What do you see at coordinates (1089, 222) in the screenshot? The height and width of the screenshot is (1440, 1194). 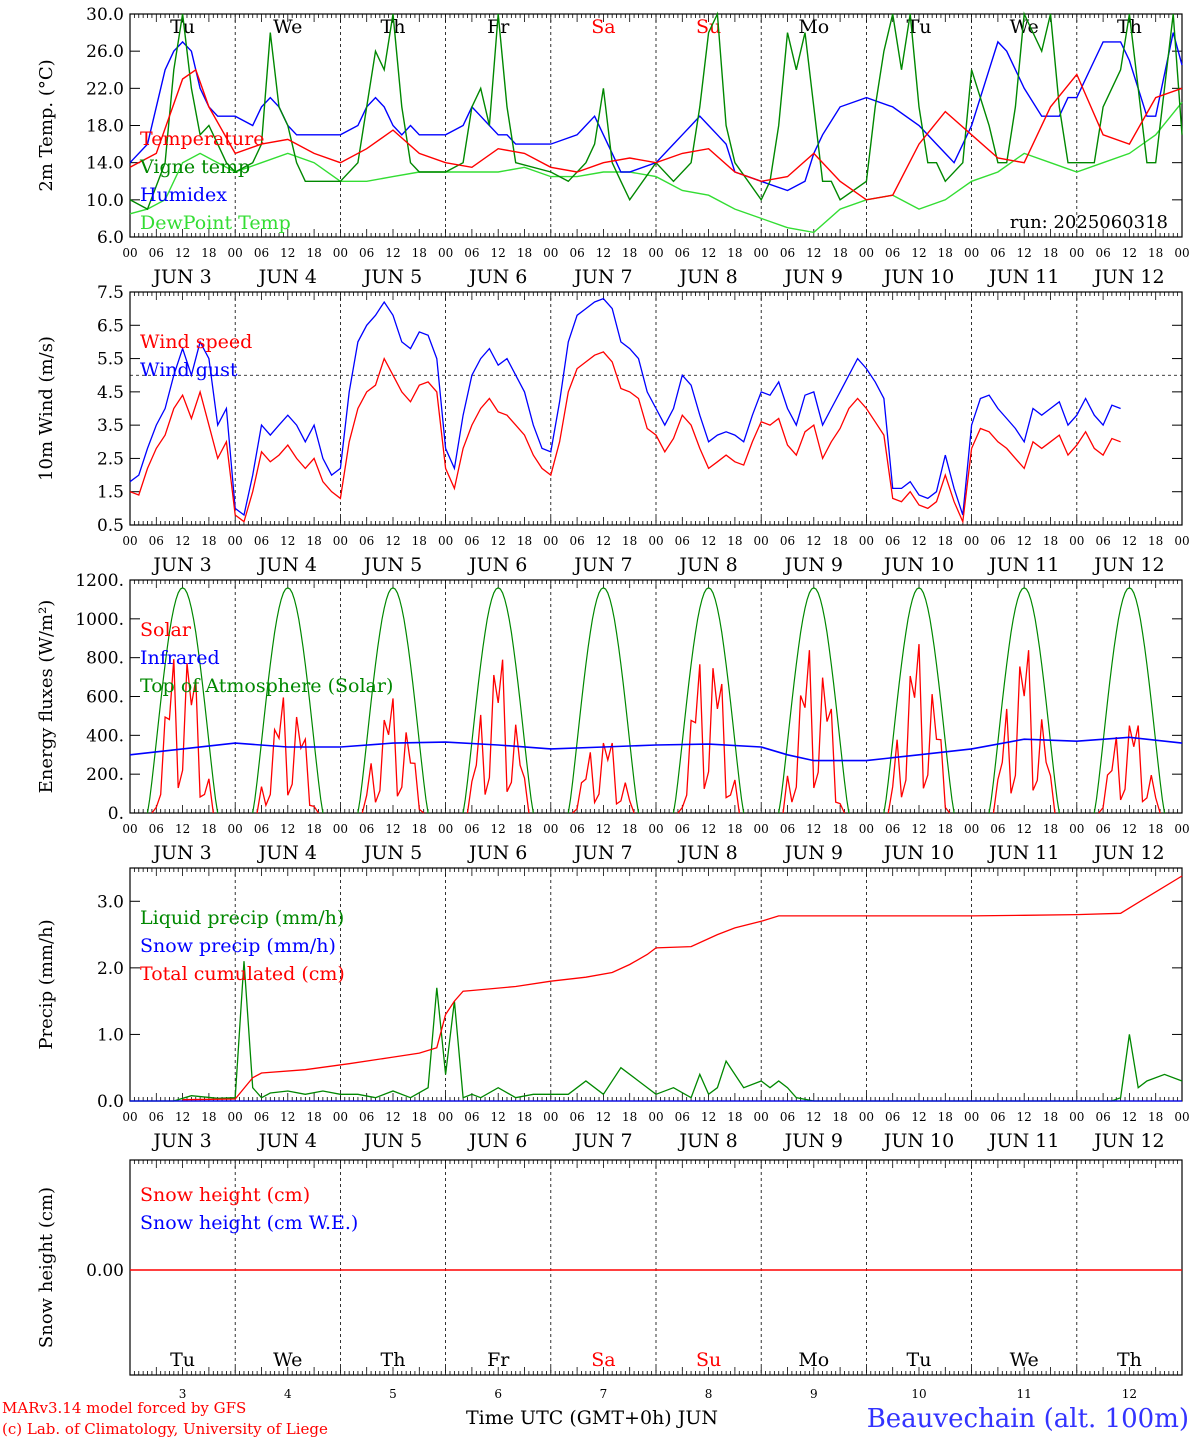 I see `run-annotation: run: 2025060318` at bounding box center [1089, 222].